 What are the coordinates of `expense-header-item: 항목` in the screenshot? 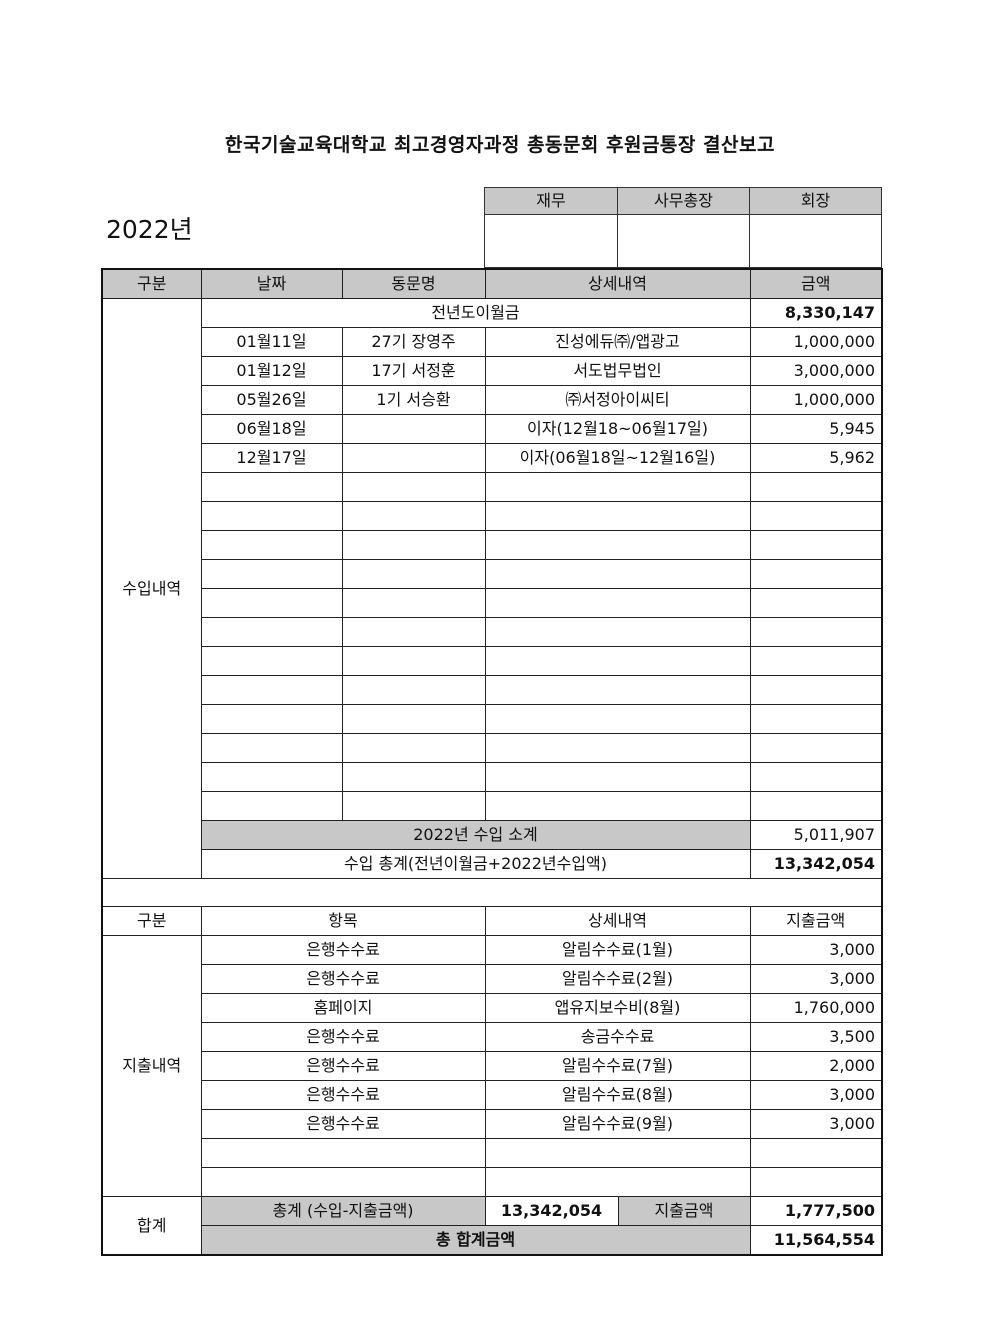 It's located at (343, 921).